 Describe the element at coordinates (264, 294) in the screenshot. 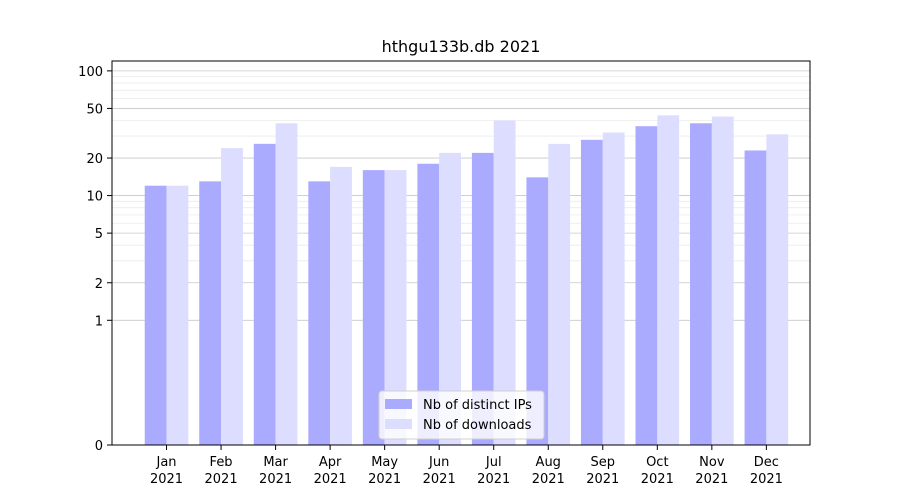

I see `bar-distinct-ips-mar` at that location.